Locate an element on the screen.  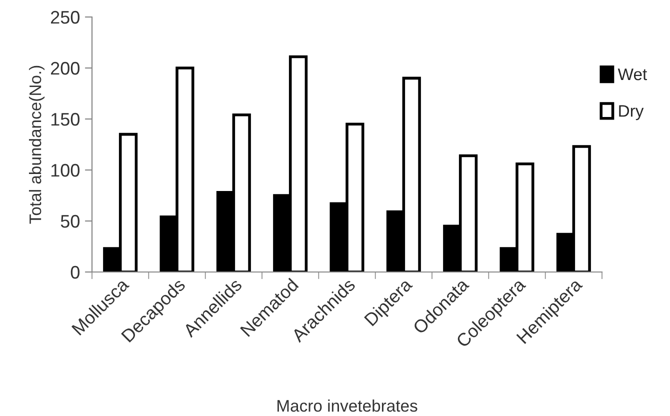
y-axis-title: Total abundance(No.) is located at coordinates (36, 145).